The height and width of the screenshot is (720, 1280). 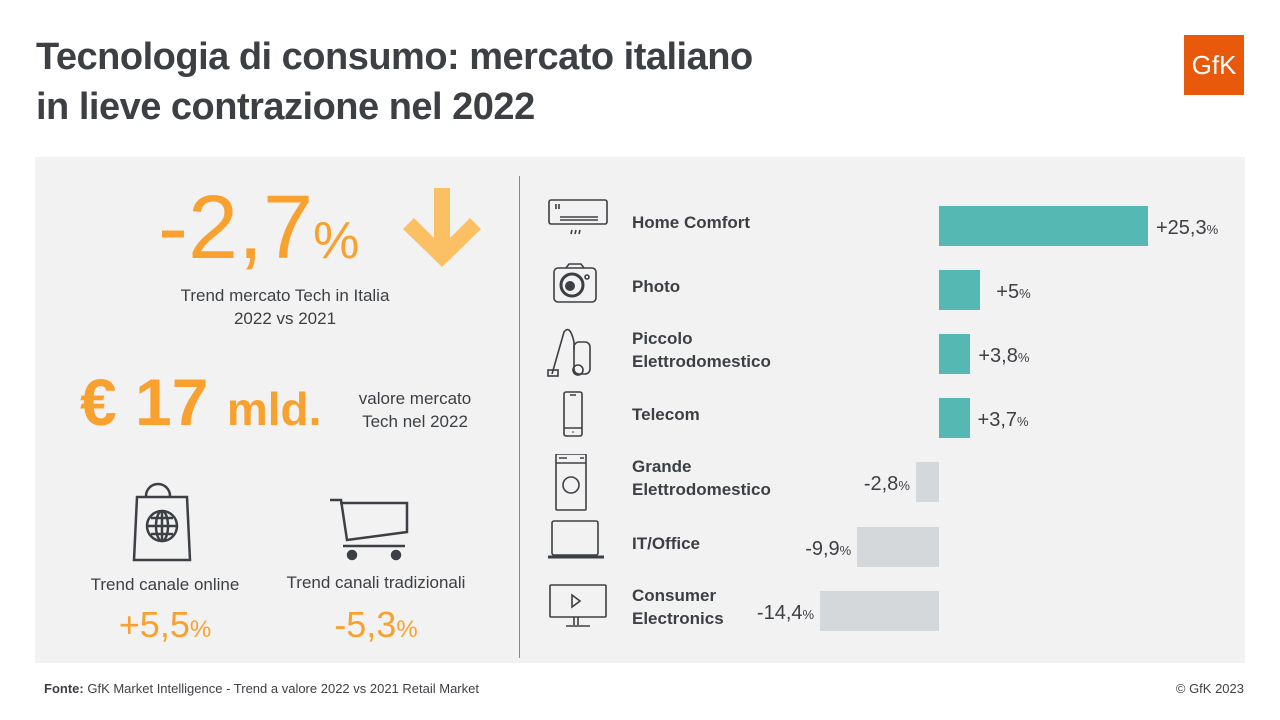 I want to click on category-label-line: Electronics, so click(x=678, y=618).